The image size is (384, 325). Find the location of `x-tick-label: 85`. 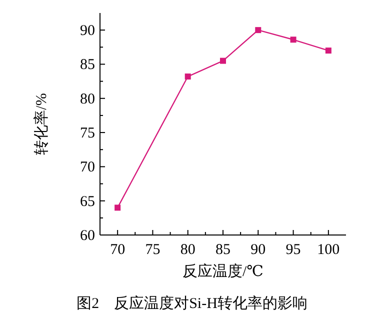

x-tick-label: 85 is located at coordinates (223, 250).